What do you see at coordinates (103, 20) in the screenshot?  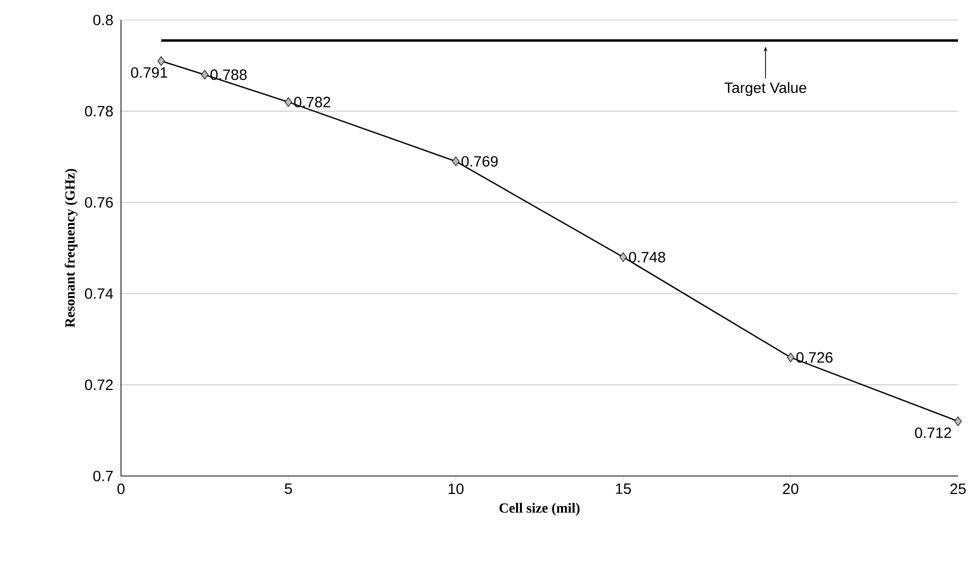 I see `y-tick-label: 0.8` at bounding box center [103, 20].